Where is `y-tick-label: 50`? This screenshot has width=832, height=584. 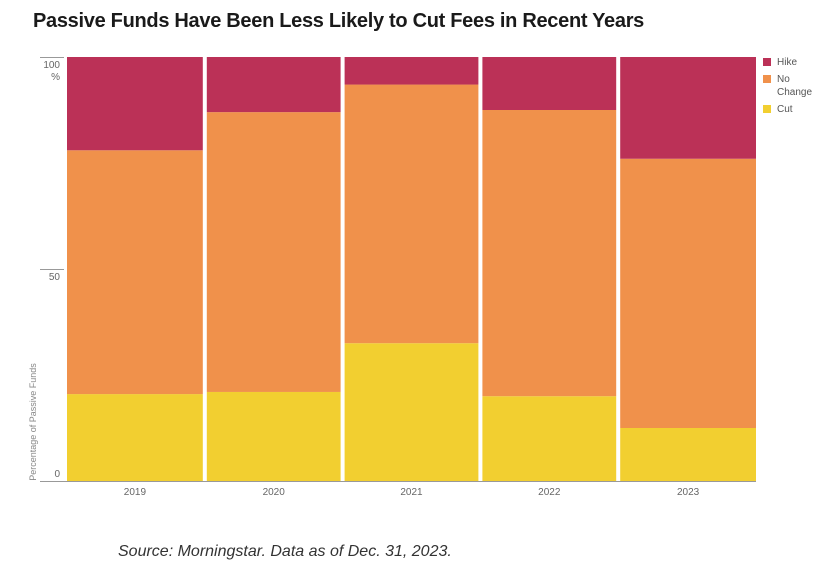
y-tick-label: 50 is located at coordinates (55, 277).